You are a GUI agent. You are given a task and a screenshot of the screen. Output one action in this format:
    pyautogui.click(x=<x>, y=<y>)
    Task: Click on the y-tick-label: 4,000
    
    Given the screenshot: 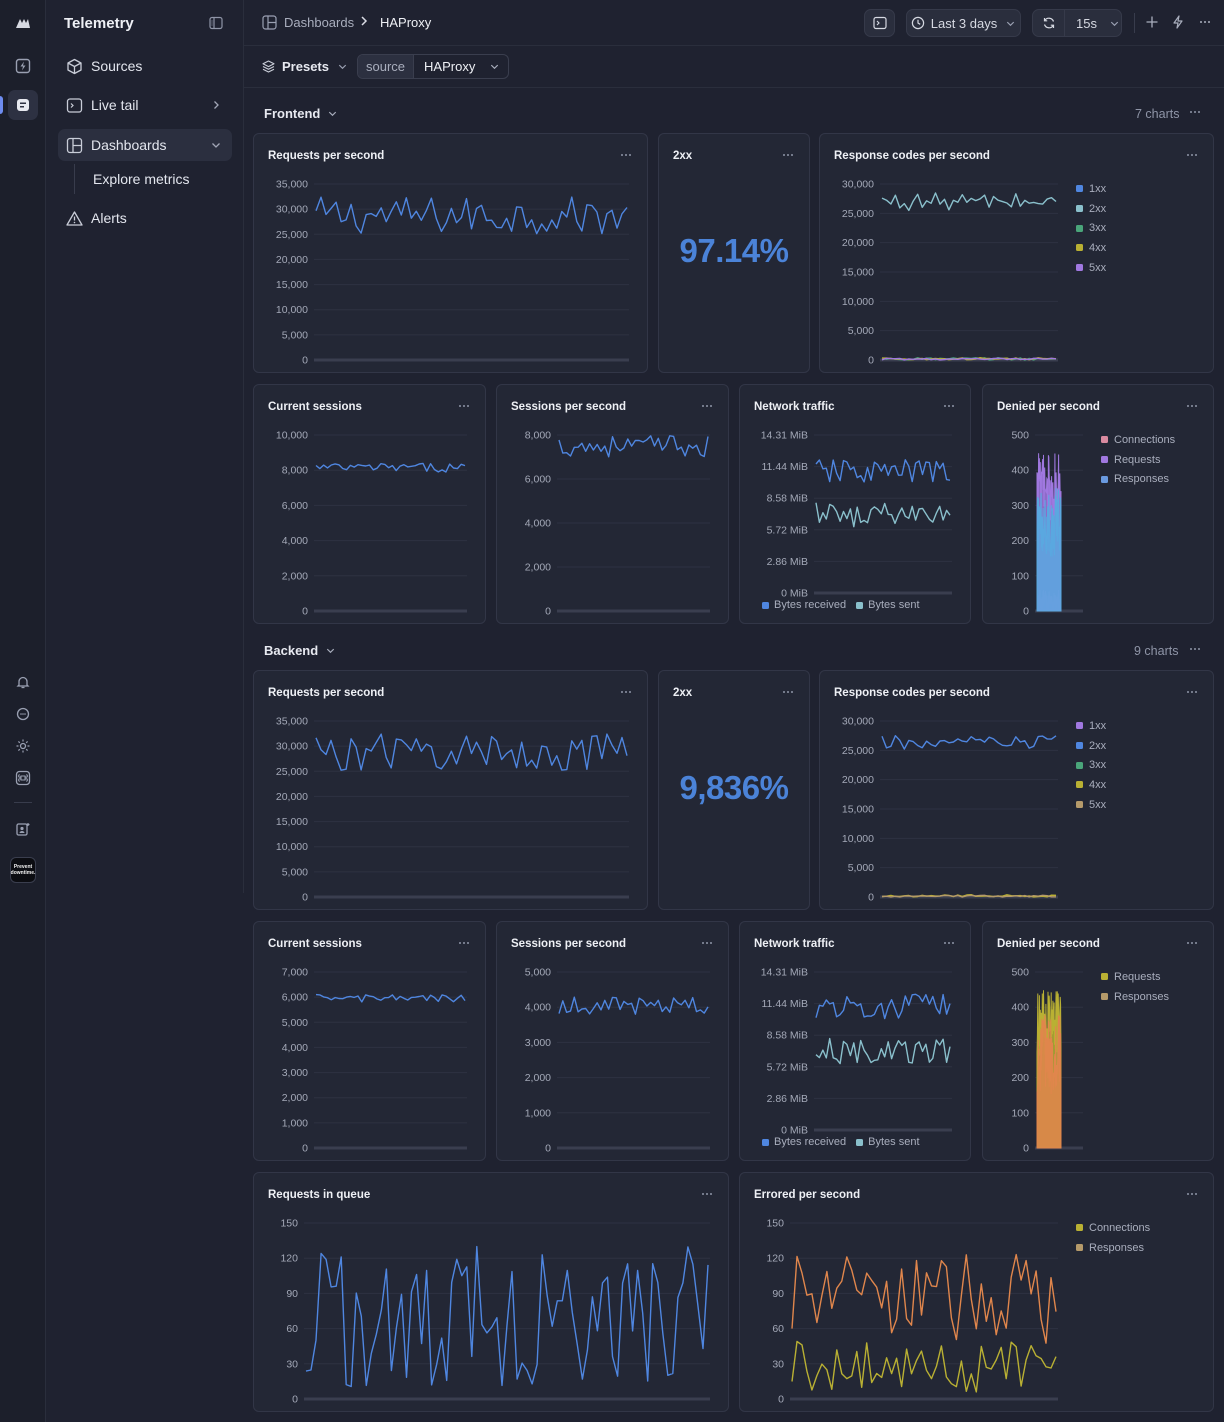 What is the action you would take?
    pyautogui.click(x=295, y=541)
    